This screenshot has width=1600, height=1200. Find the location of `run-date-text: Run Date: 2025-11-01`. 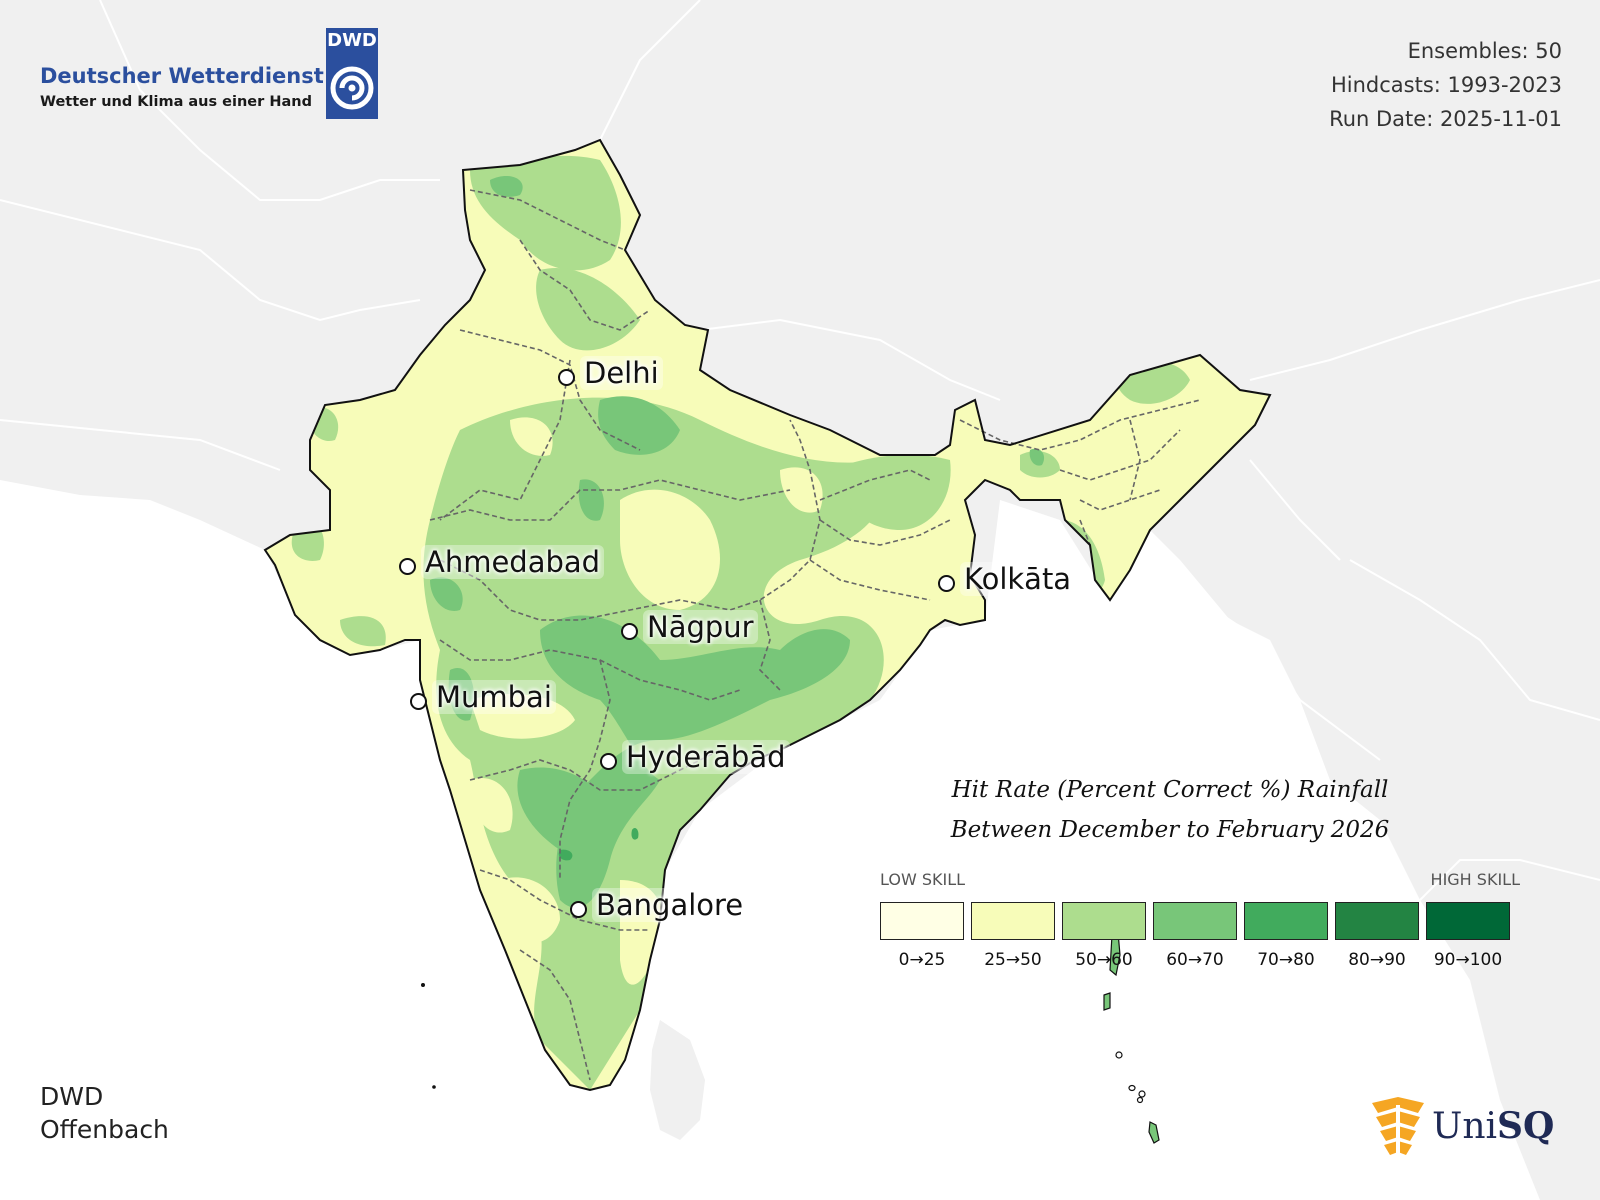

run-date-text: Run Date: 2025-11-01 is located at coordinates (1445, 119).